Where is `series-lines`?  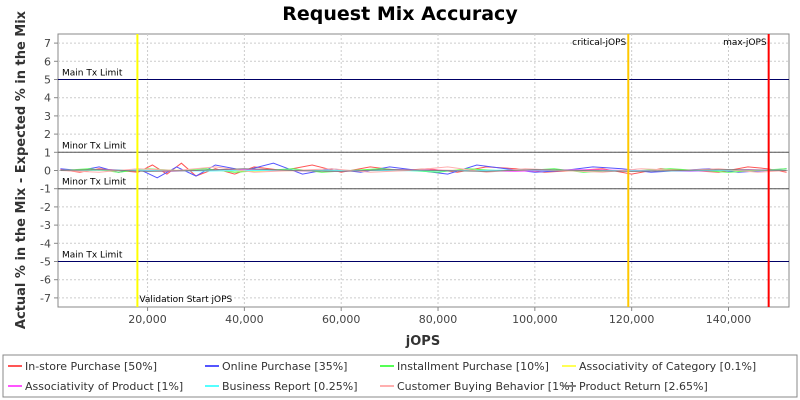 series-lines is located at coordinates (423, 170).